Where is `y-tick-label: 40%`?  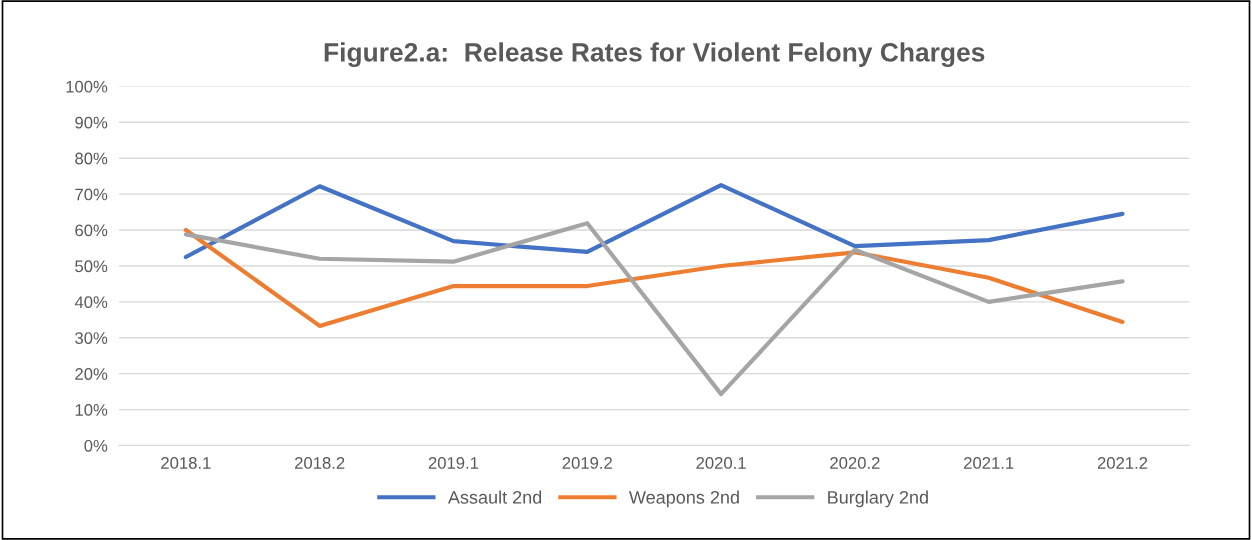
y-tick-label: 40% is located at coordinates (91, 302).